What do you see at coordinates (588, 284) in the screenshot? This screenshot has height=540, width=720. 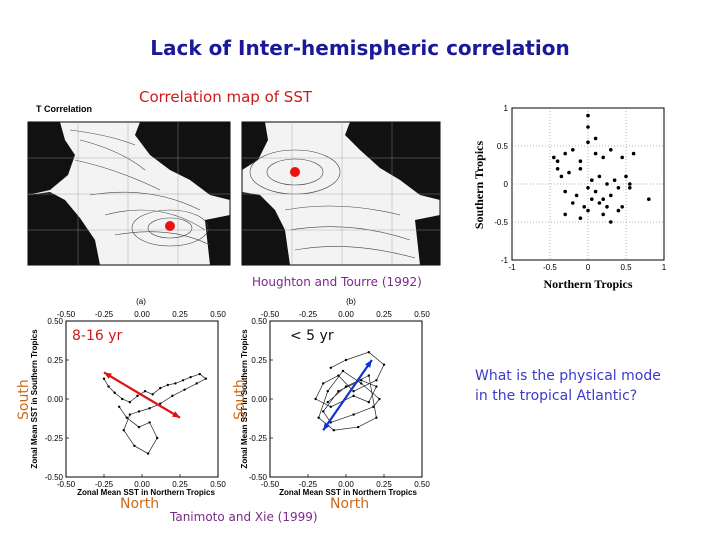 I see `scatter-xlabel: Northern Tropics` at bounding box center [588, 284].